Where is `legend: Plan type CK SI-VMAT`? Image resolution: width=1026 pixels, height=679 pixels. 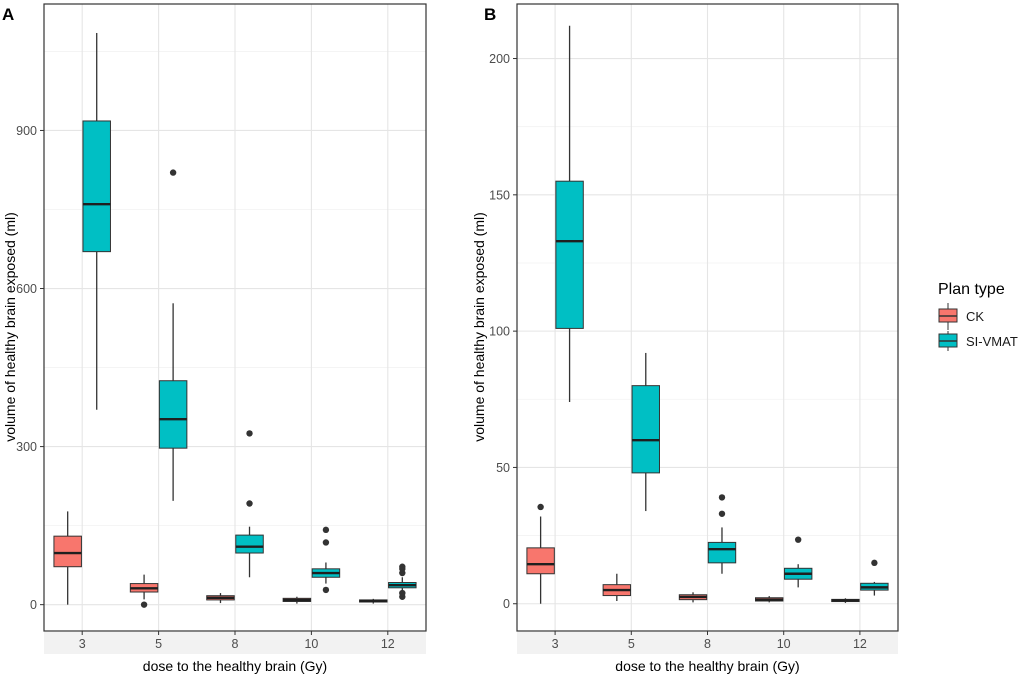
legend: Plan type CK SI-VMAT is located at coordinates (978, 316).